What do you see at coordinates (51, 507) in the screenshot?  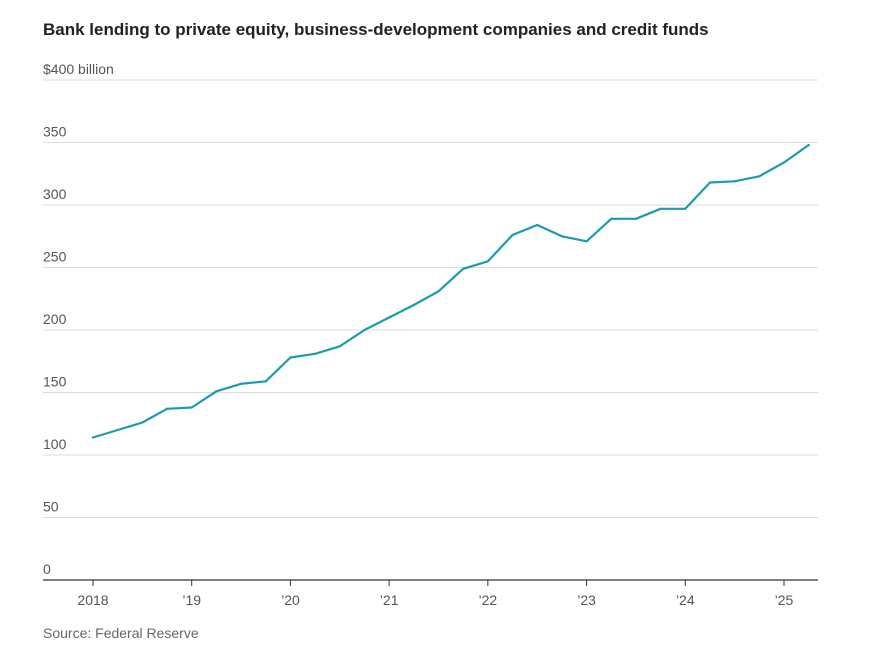 I see `y-tick-label: 50` at bounding box center [51, 507].